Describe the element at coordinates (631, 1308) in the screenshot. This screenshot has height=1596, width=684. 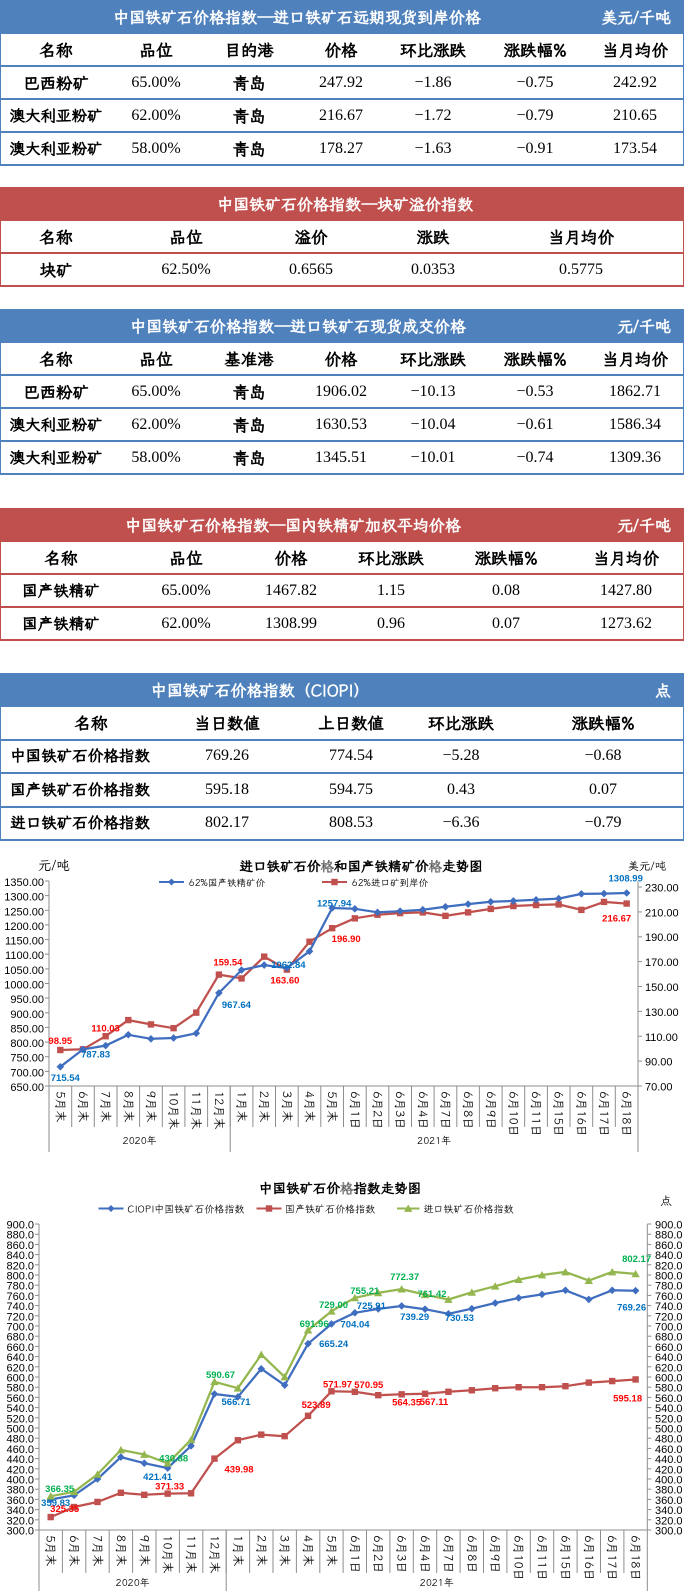
I see `svg-text: 769.26` at that location.